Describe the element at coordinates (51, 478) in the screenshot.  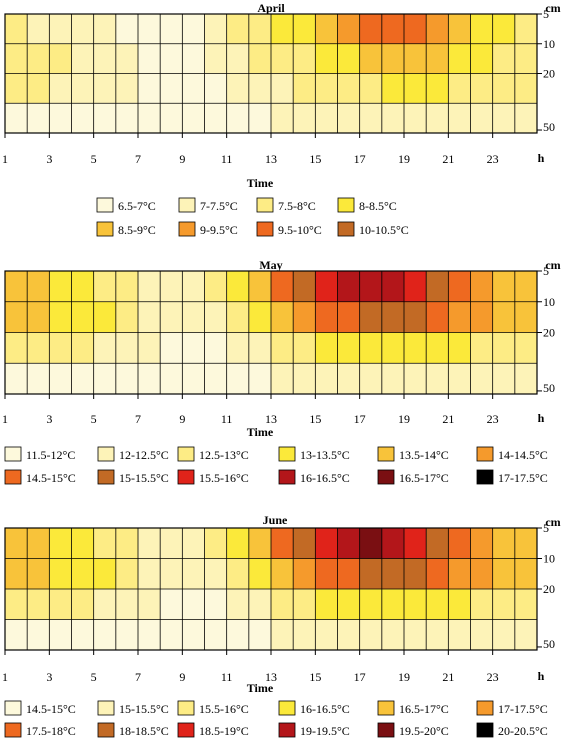
I see `legend-label: 14.5-15°C` at that location.